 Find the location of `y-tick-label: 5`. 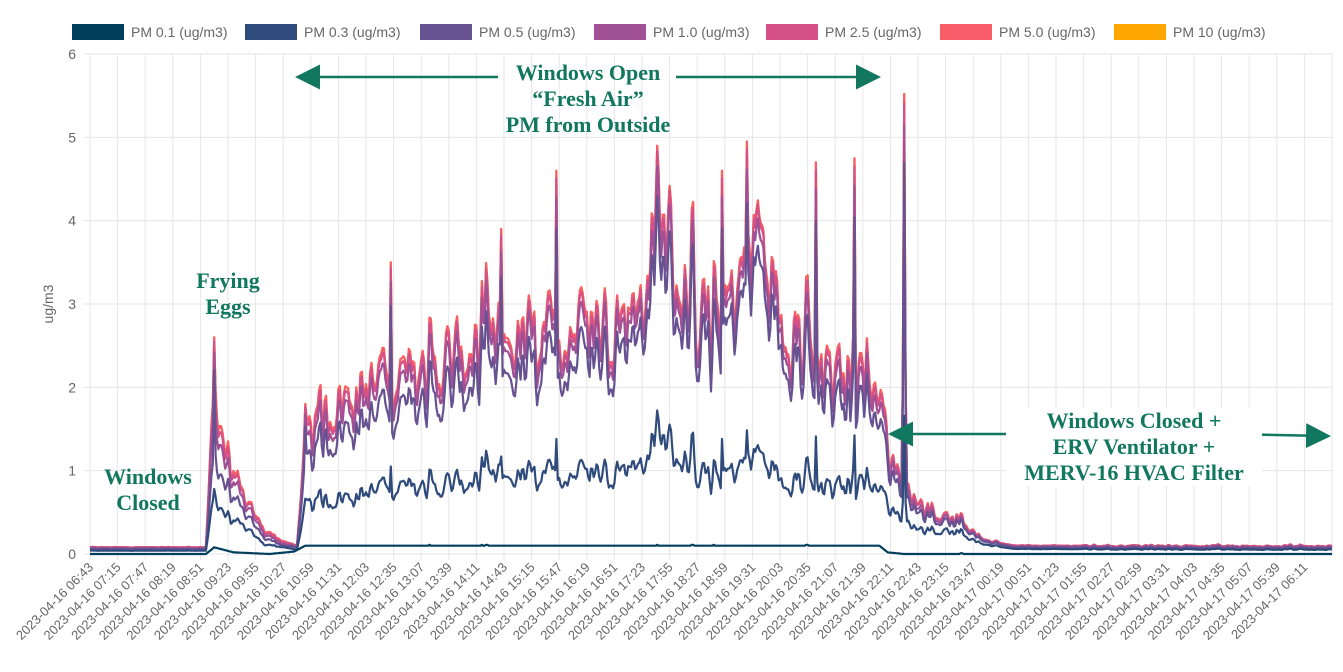

y-tick-label: 5 is located at coordinates (72, 137).